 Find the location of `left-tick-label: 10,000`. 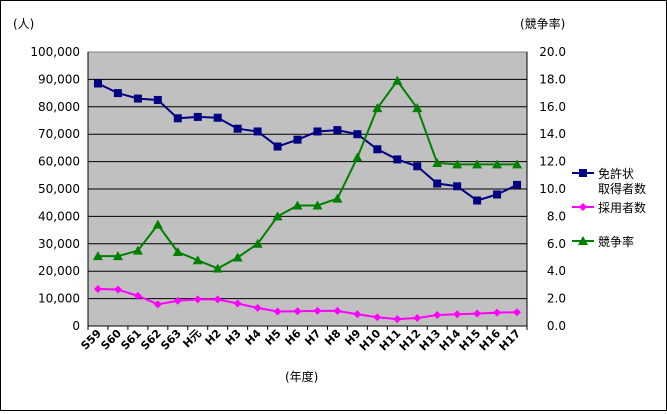

left-tick-label: 10,000 is located at coordinates (59, 299).